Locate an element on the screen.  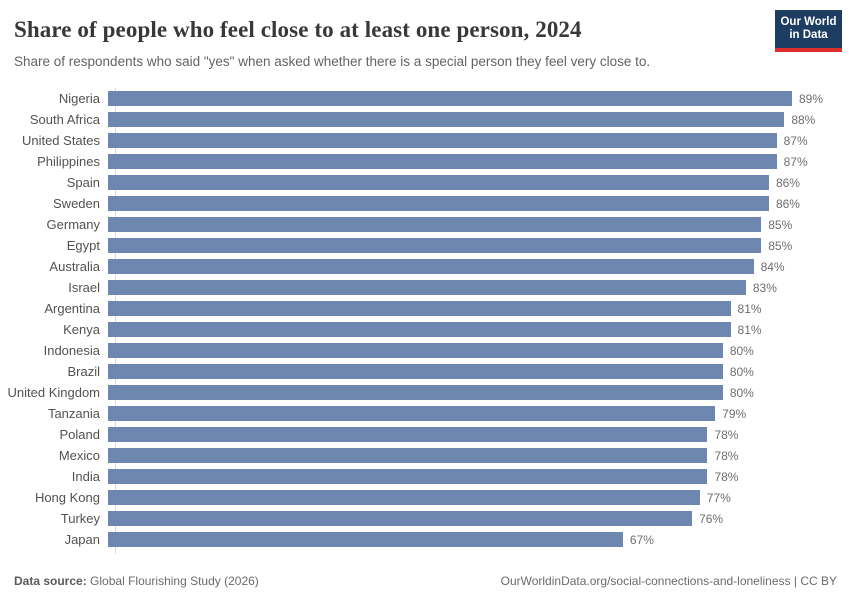
bar-track: 76% is located at coordinates (450, 518).